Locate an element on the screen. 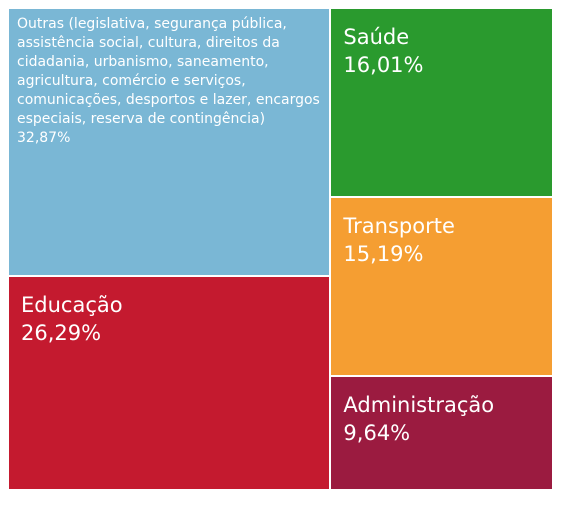 This screenshot has height=517, width=565. cell-value: 16,01% is located at coordinates (383, 65).